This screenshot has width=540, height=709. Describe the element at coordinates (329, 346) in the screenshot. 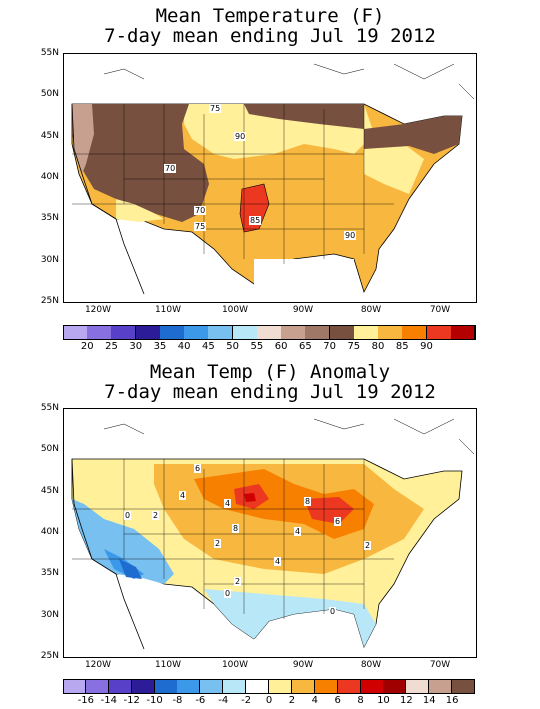

I see `colorbar-label: 70` at that location.